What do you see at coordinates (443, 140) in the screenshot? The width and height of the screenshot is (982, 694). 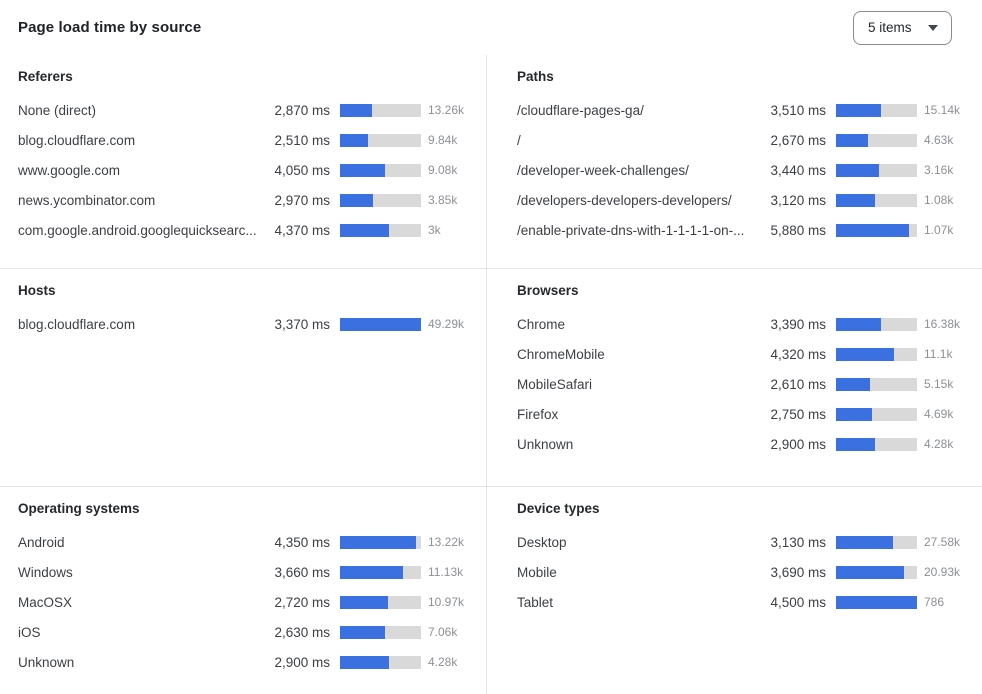 I see `row-count: 9.84k` at bounding box center [443, 140].